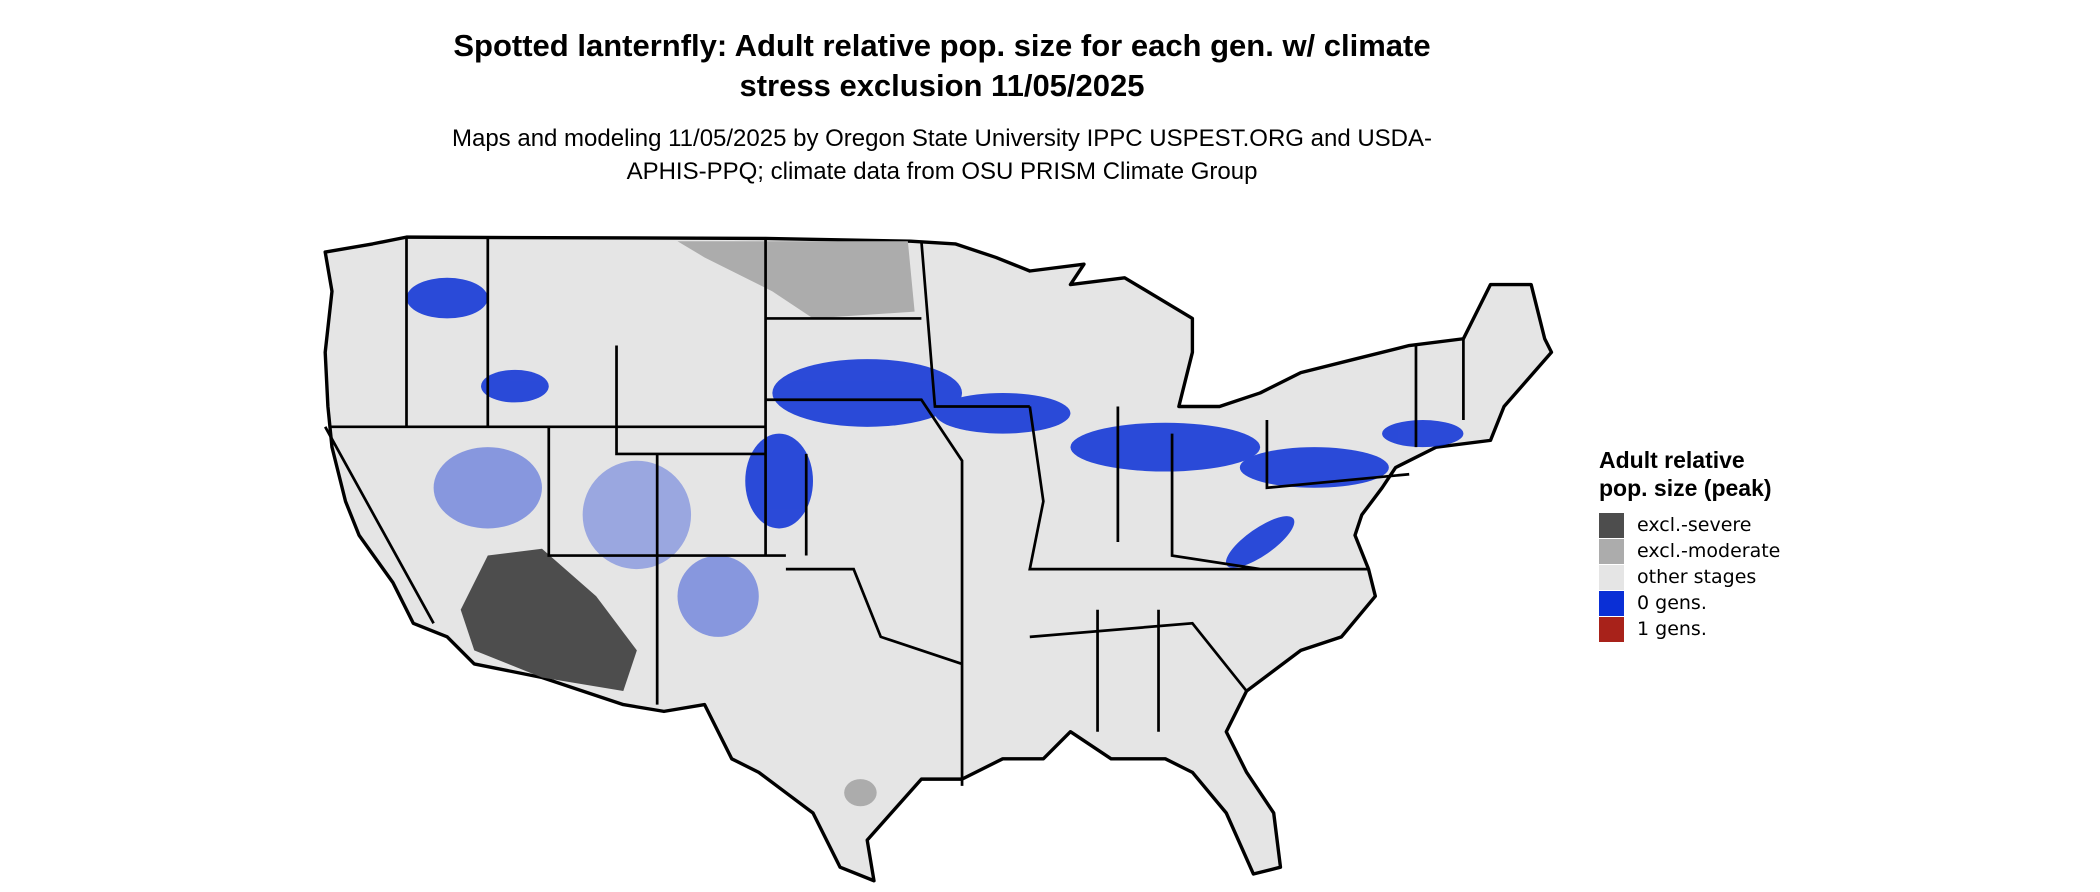 The width and height of the screenshot is (2100, 892). Describe the element at coordinates (1709, 551) in the screenshot. I see `legend-label: excl.-moderate` at that location.